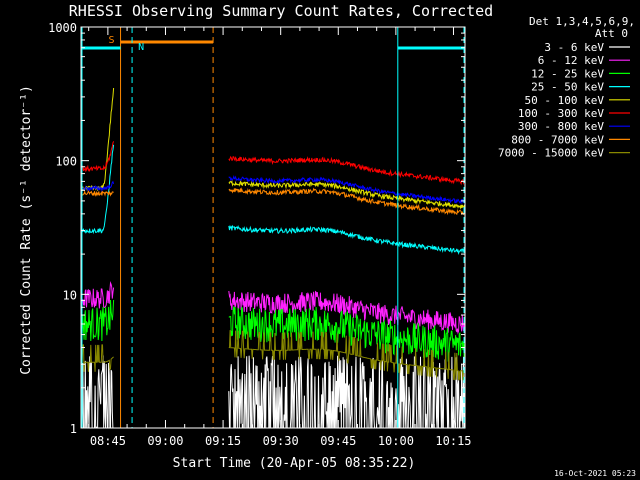 The height and width of the screenshot is (480, 640). What do you see at coordinates (338, 441) in the screenshot?
I see `x-tick-label: 09:45` at bounding box center [338, 441].